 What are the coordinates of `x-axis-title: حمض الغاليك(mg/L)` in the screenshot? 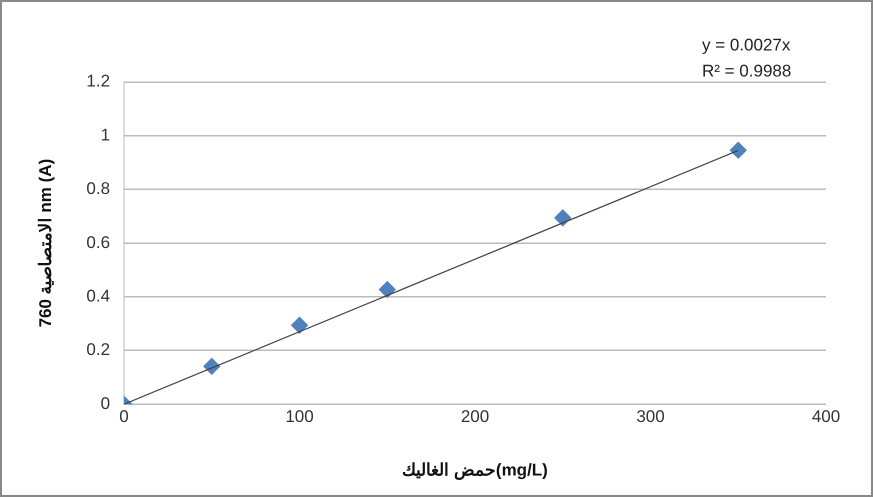 It's located at (475, 470).